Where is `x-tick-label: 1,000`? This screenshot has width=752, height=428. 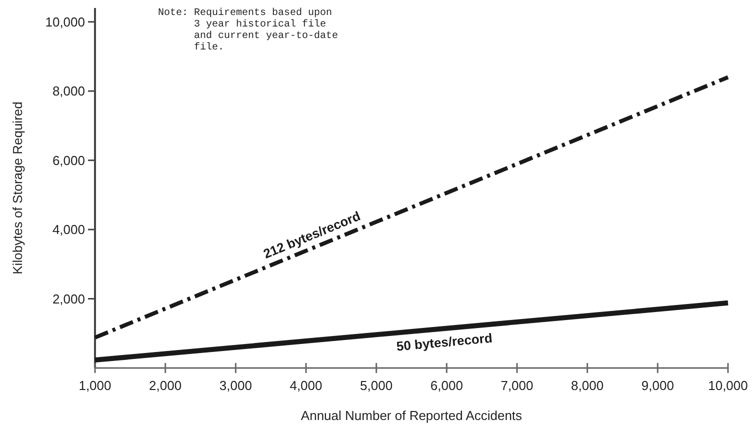 x-tick-label: 1,000 is located at coordinates (95, 385).